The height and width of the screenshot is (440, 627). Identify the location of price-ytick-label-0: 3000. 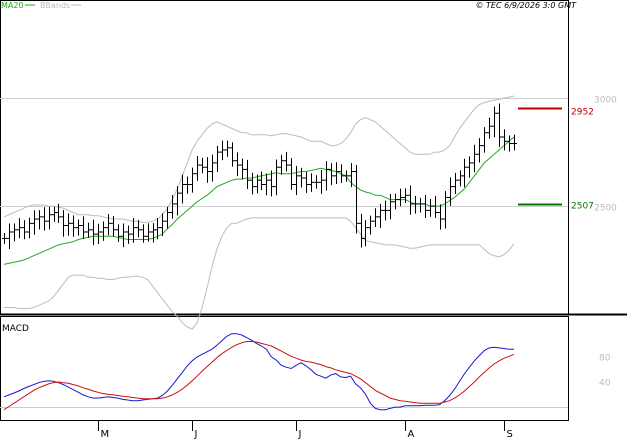
(605, 101).